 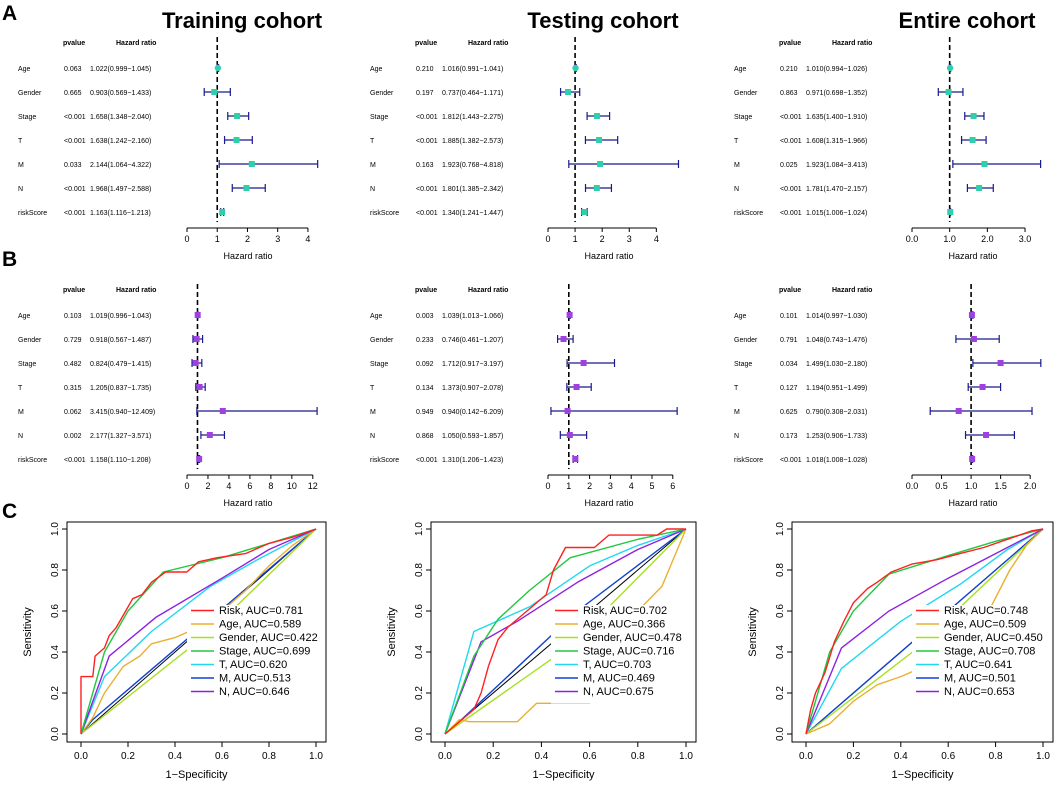 What do you see at coordinates (789, 364) in the screenshot?
I see `pvalue-label: 0.034` at bounding box center [789, 364].